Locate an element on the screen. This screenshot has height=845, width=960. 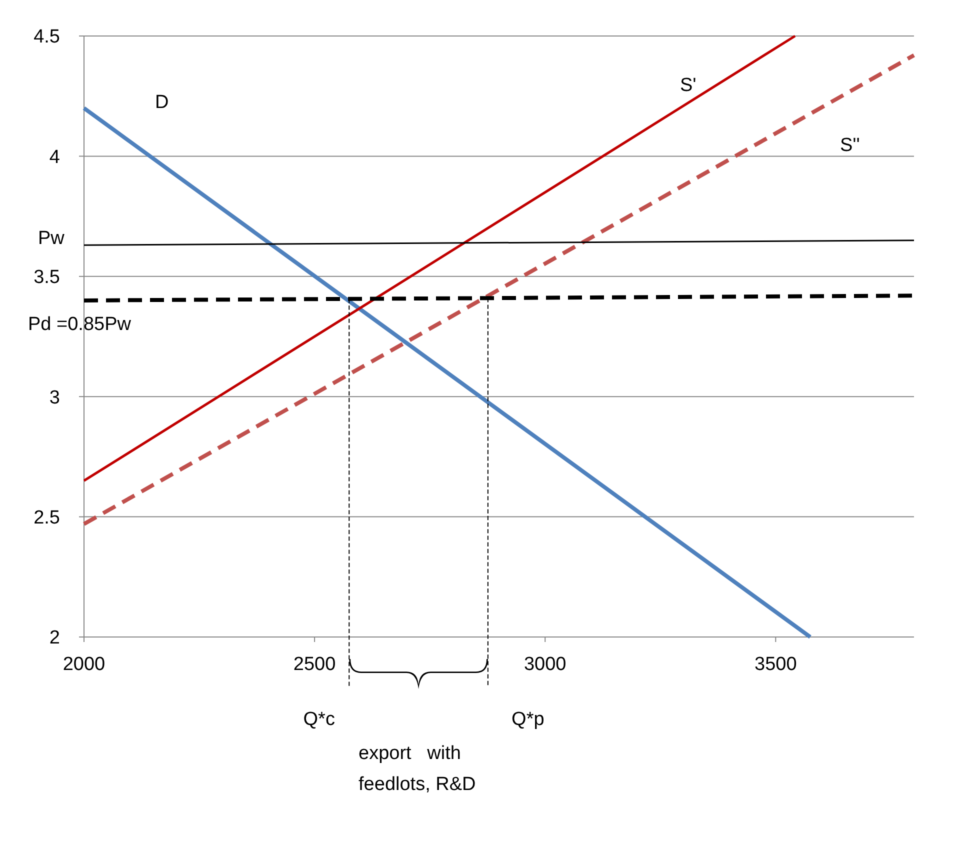
series-label: D is located at coordinates (162, 102).